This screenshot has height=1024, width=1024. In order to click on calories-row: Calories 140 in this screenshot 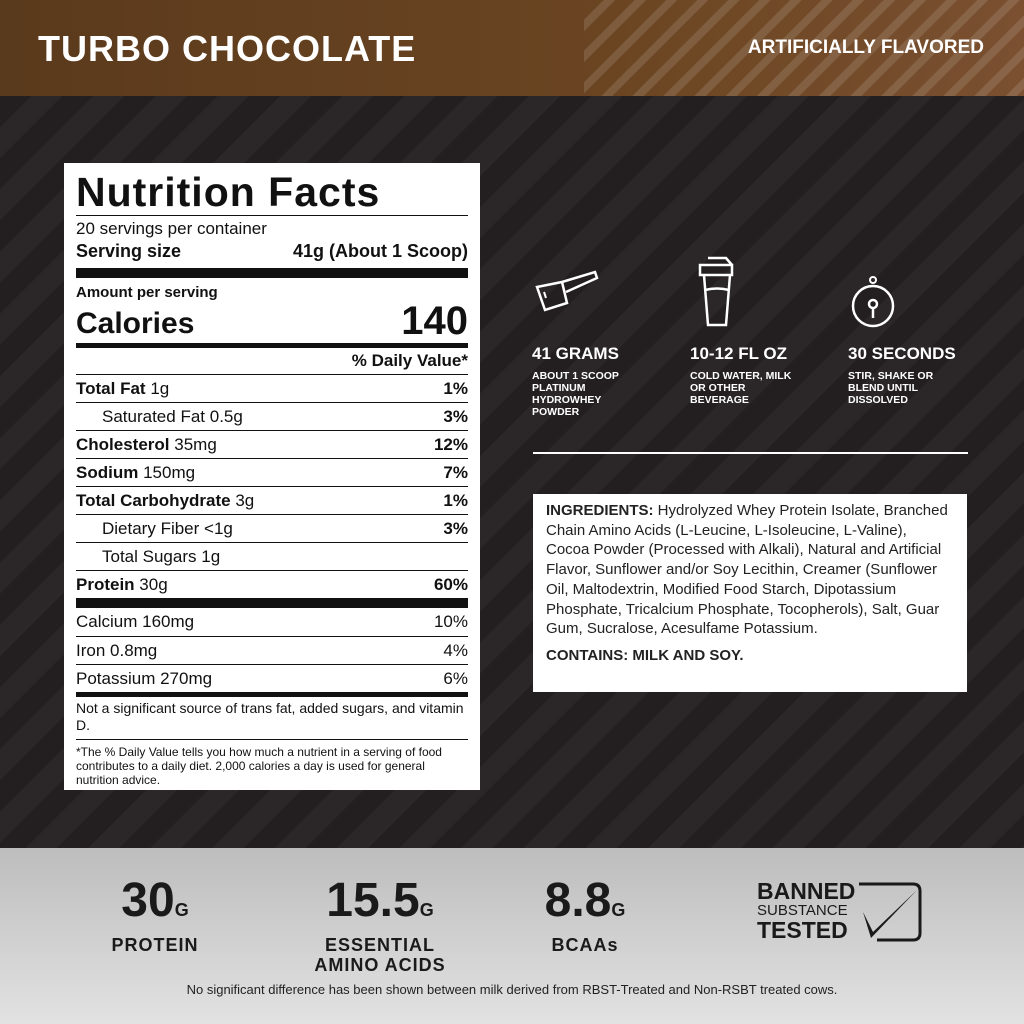, I will do `click(272, 324)`.